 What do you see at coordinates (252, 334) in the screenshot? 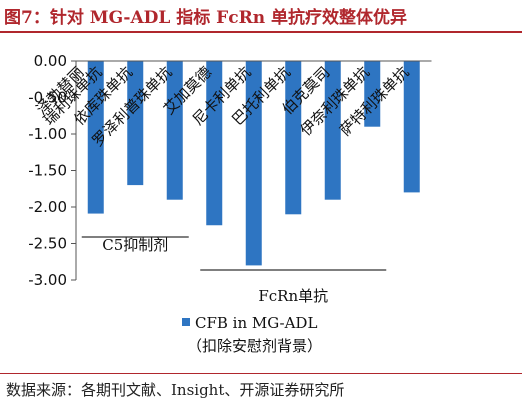
I see `legend: CFB in MG-ADL （扣除安慰剂背景）` at bounding box center [252, 334].